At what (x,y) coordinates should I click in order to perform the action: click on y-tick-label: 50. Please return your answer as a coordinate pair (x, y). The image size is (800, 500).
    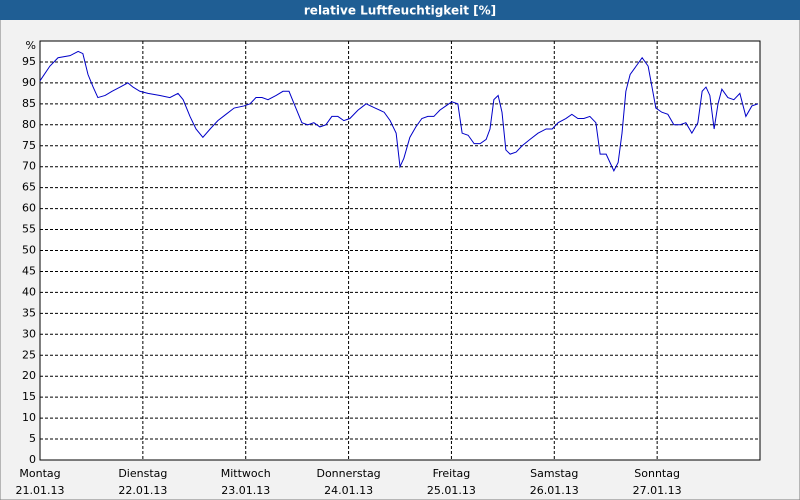
    Looking at the image, I should click on (29, 250).